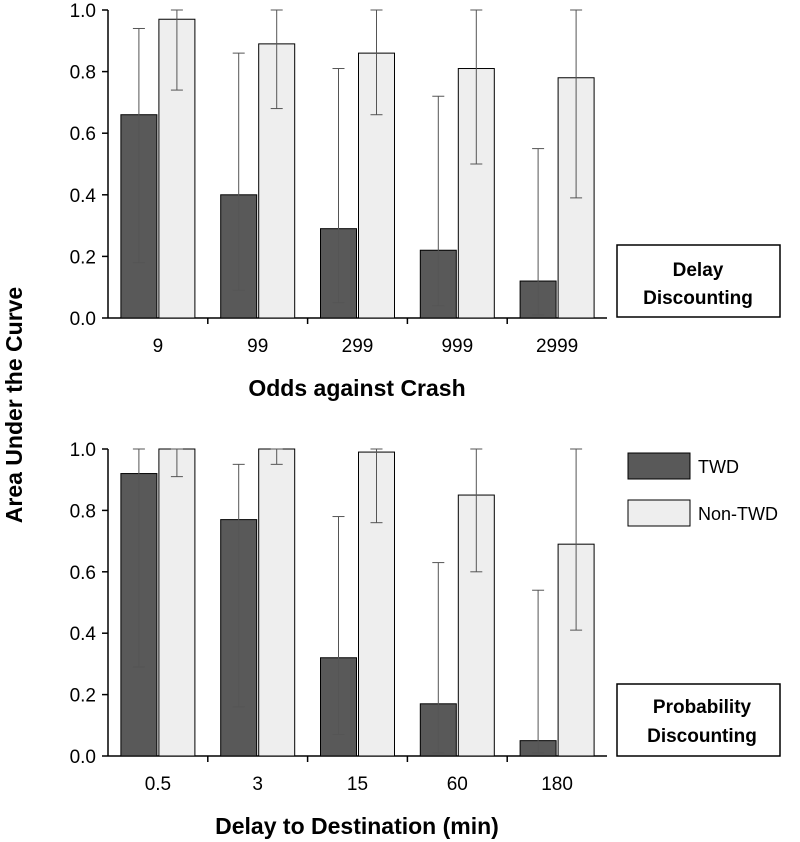 This screenshot has width=800, height=842. I want to click on p0-y-ticks: 0.0 0.2 0.4 0.6 0.8 1.0, so click(89, 165).